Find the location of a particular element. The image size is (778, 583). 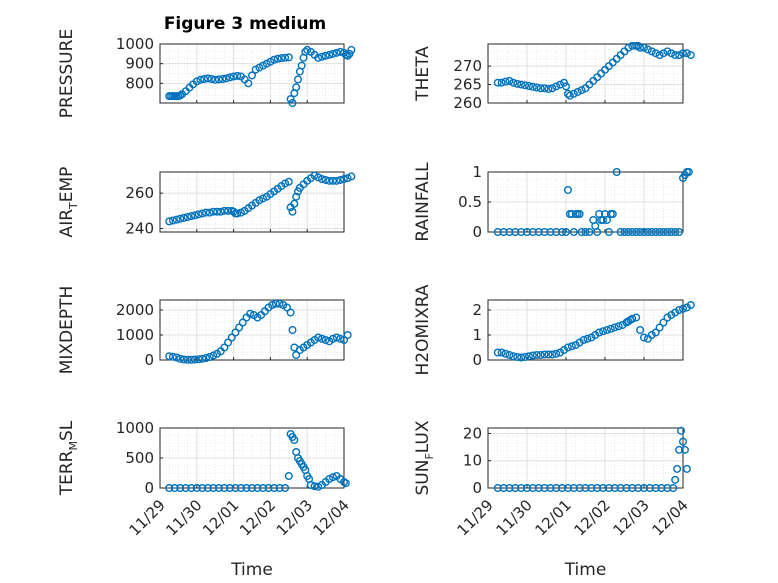

subplot-3: 240 260 AIRTEMP is located at coordinates (206, 202).